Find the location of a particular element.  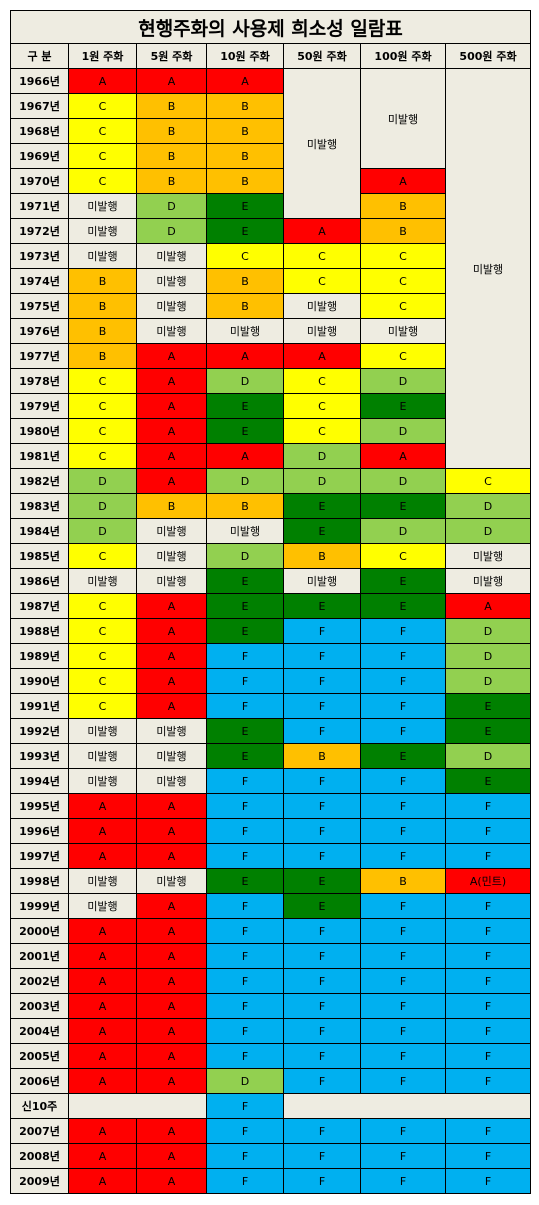

table-title: 현행주화의 사용제 희소성 일람표 is located at coordinates (270, 27).